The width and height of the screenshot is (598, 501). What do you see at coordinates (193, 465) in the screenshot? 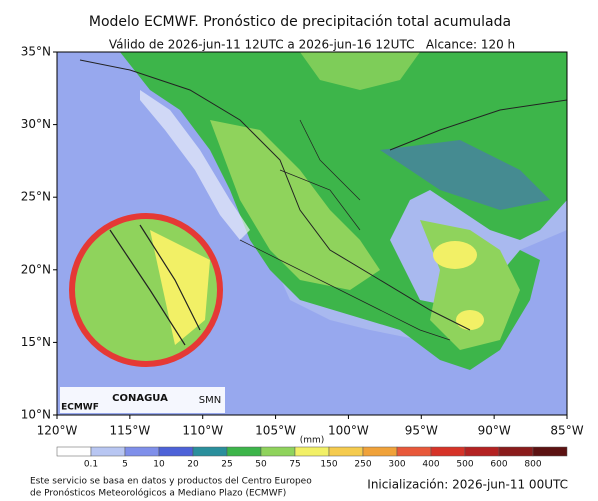
I see `colorbar-label: 20` at bounding box center [193, 465].